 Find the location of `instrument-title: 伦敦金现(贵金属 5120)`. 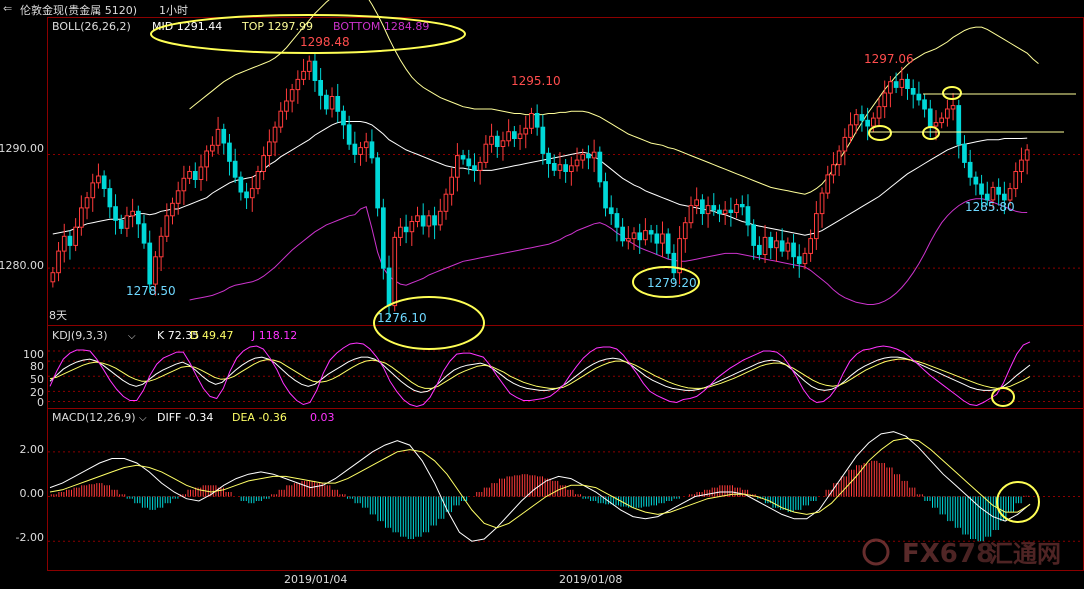

instrument-title: 伦敦金现(贵金属 5120) is located at coordinates (79, 10).